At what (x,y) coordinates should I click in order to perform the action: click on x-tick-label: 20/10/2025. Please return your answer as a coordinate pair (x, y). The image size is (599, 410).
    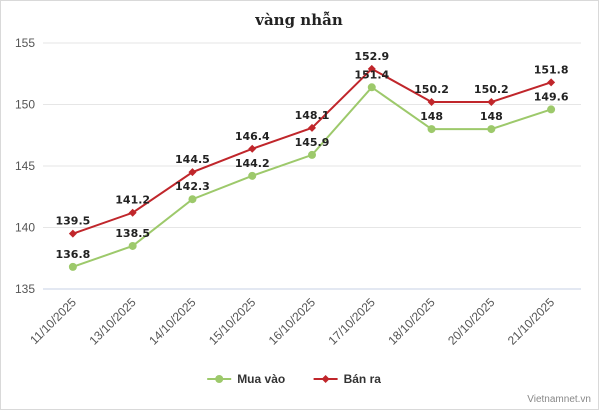
    Looking at the image, I should click on (471, 321).